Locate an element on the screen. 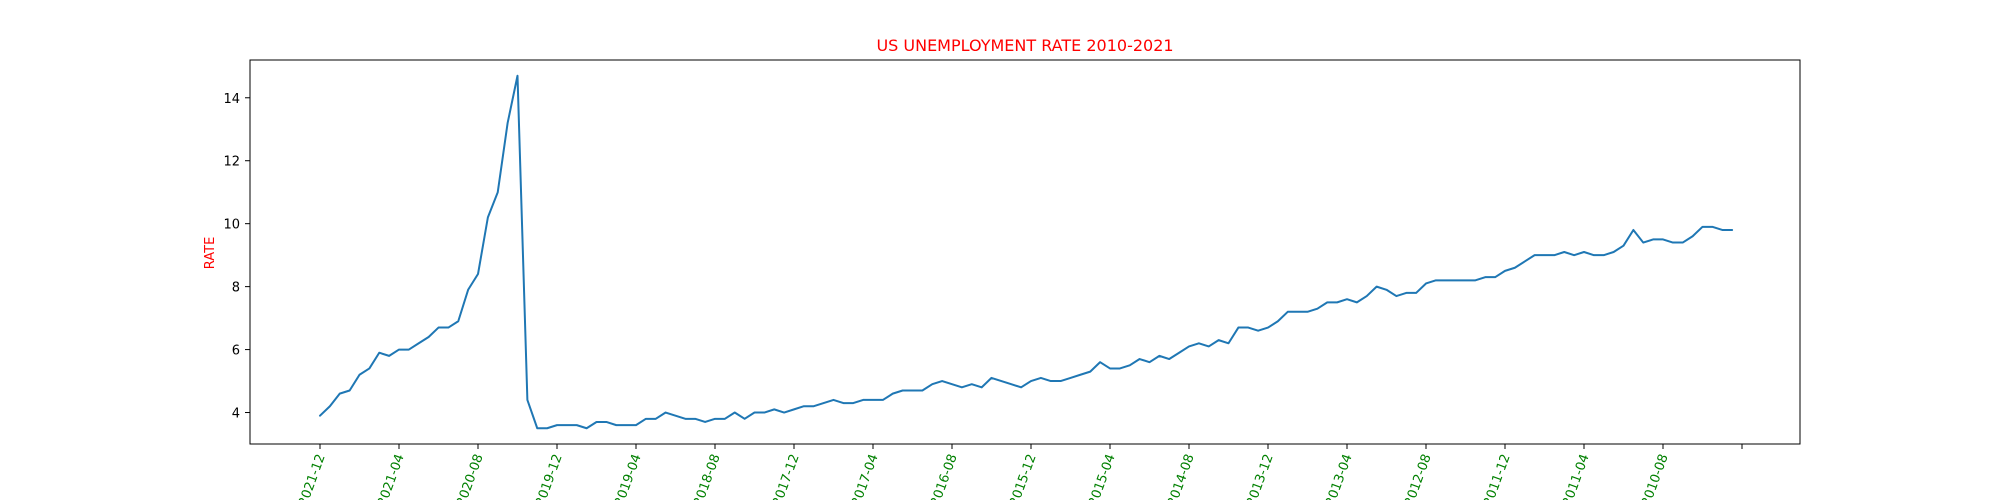 The image size is (2000, 500). x-tick-label: 2020-08 is located at coordinates (470, 476).